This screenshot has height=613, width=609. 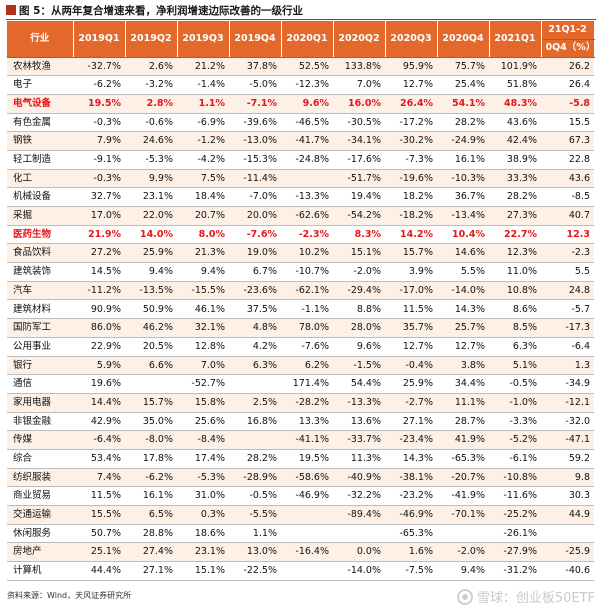 What do you see at coordinates (463, 235) in the screenshot?
I see `growth-cell: 10.4%` at bounding box center [463, 235].